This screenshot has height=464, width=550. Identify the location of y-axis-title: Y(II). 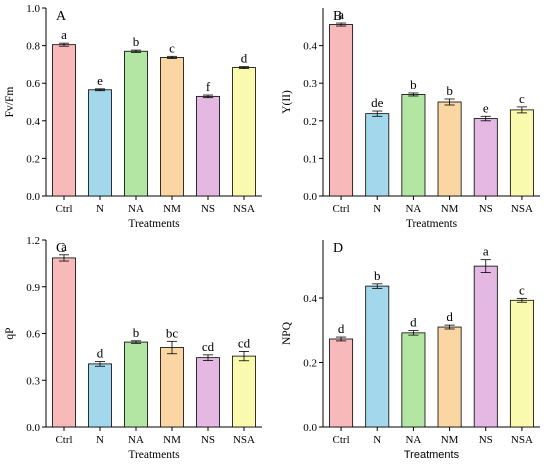
(287, 102).